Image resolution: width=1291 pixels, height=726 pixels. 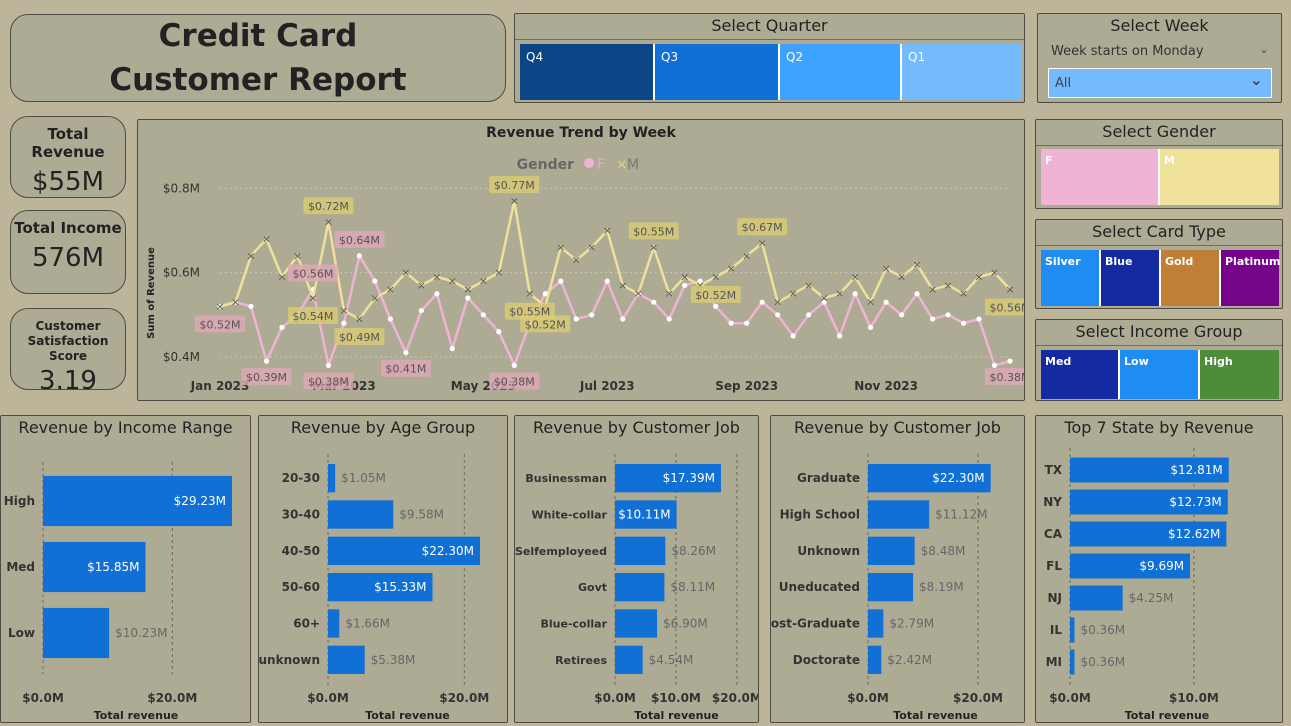 What do you see at coordinates (1191, 278) in the screenshot?
I see `card-option-gold: Gold` at bounding box center [1191, 278].